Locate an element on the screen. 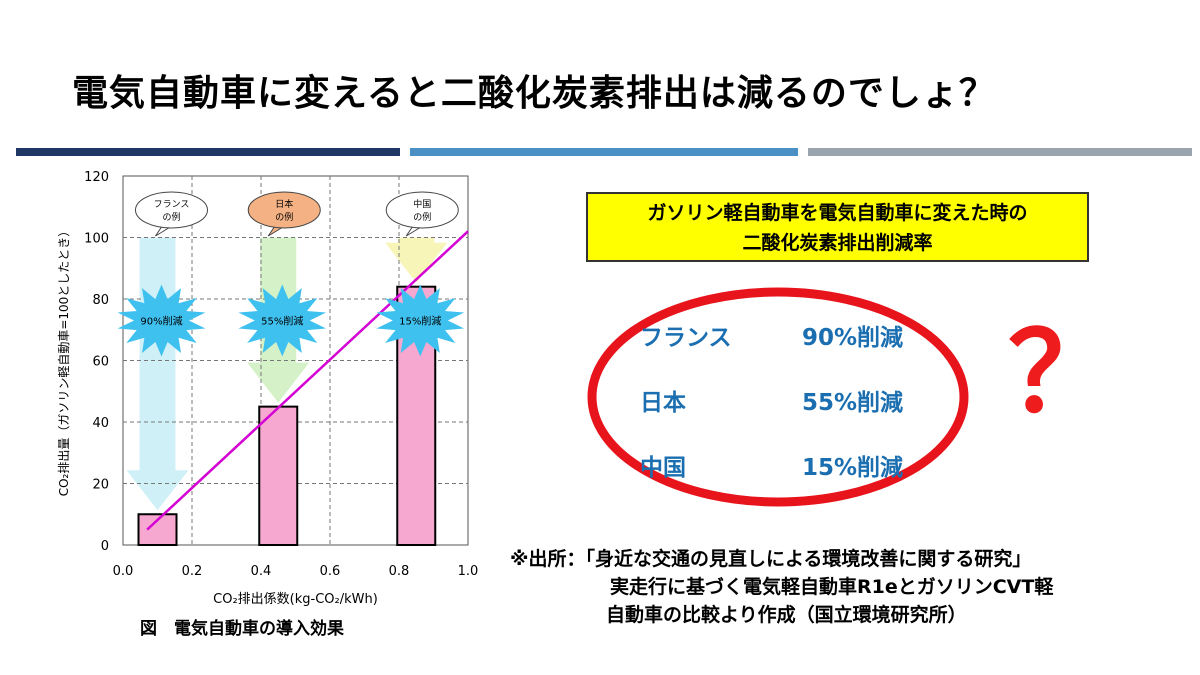 This screenshot has height=675, width=1200. reduction-arrow is located at coordinates (416, 260).